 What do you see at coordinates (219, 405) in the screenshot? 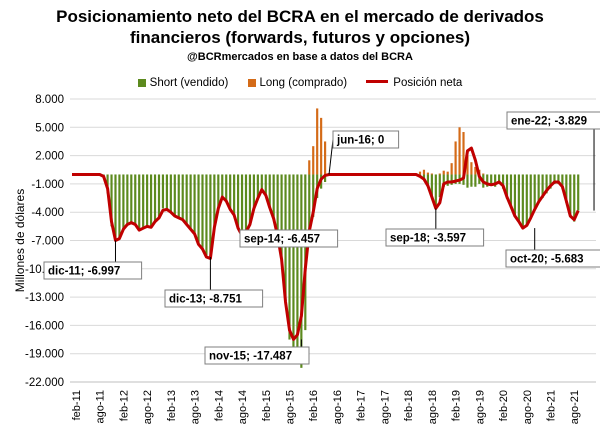
I see `x-tick-label: feb-14` at bounding box center [219, 405].